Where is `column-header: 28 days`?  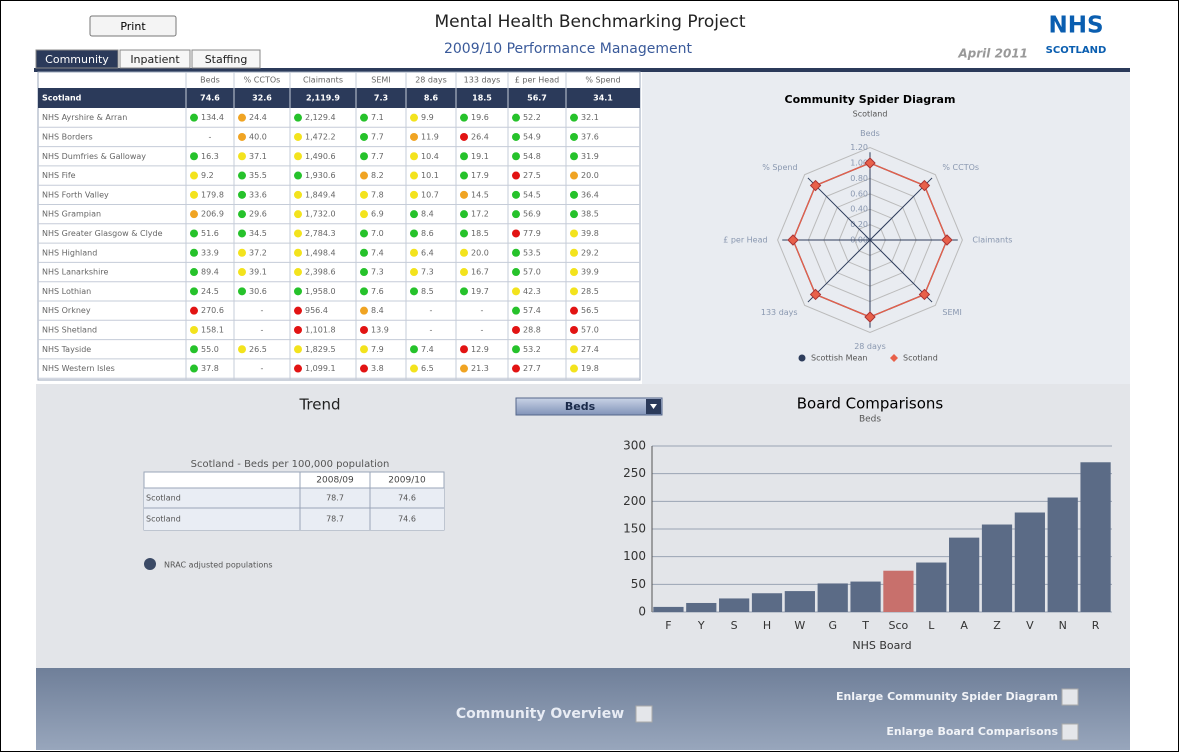 column-header: 28 days is located at coordinates (431, 80).